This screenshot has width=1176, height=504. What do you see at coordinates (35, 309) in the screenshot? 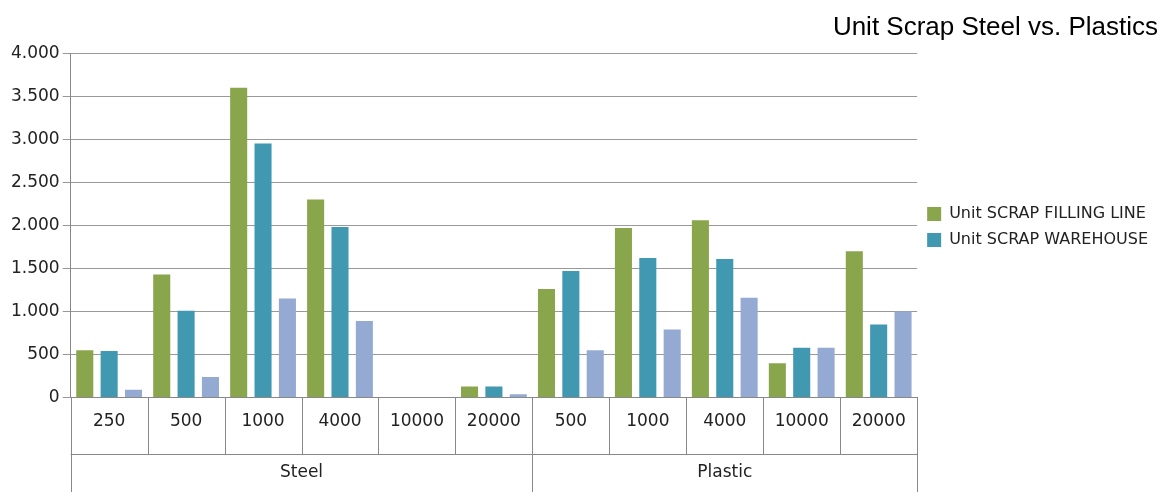
I see `y-tick-label: 1.000` at bounding box center [35, 309].